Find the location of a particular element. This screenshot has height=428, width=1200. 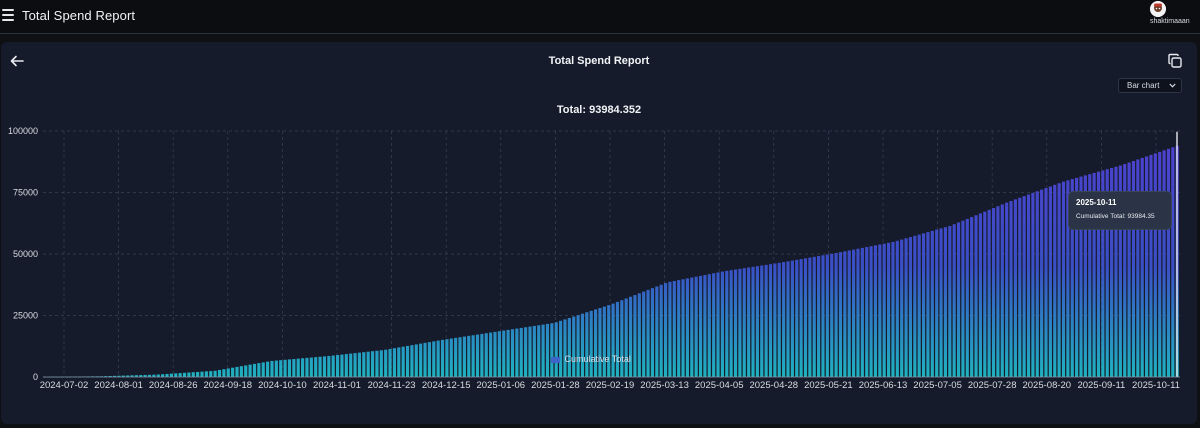

chart-legend: Cumulative Total is located at coordinates (591, 360).